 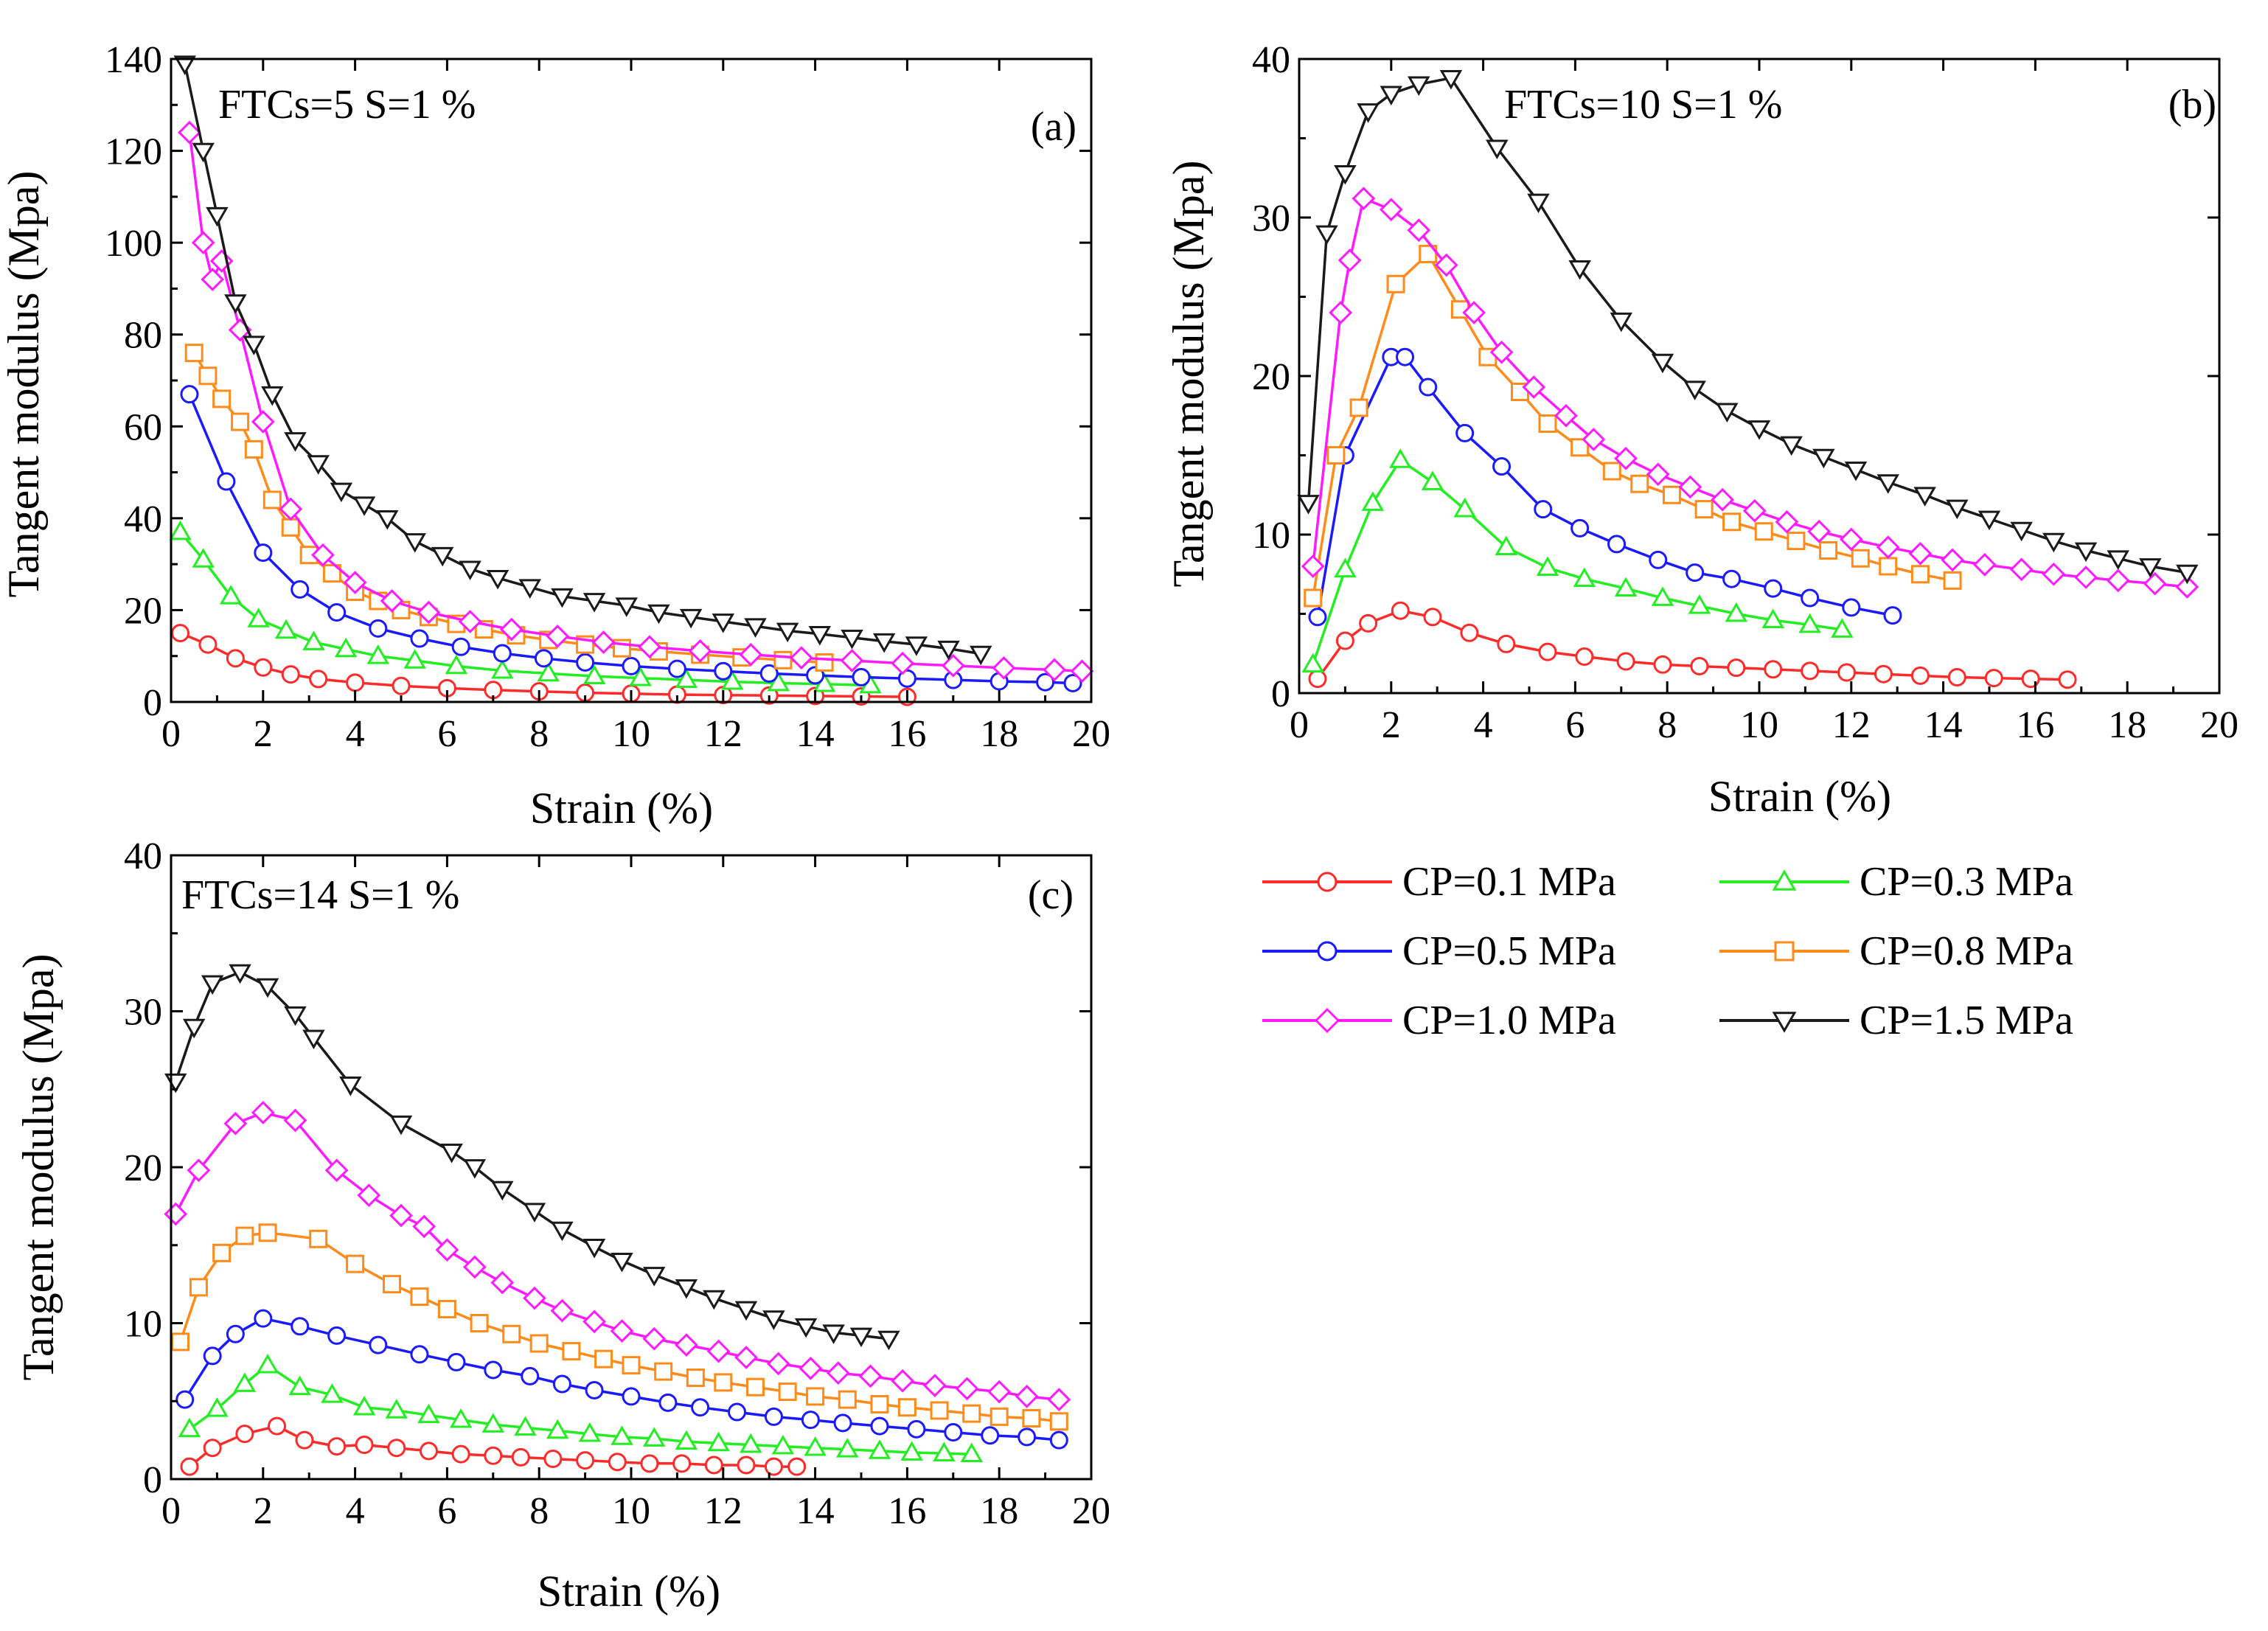 What do you see at coordinates (143, 1325) in the screenshot?
I see `panel-c-ytick-label-1: 10` at bounding box center [143, 1325].